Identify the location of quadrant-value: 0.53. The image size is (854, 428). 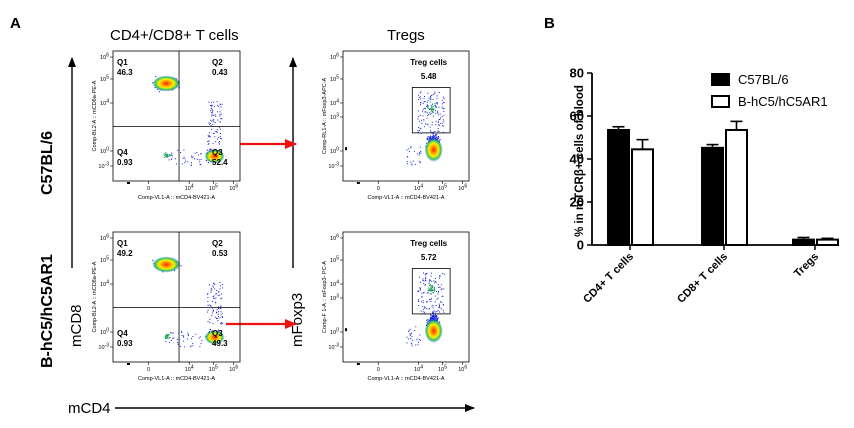
(220, 253).